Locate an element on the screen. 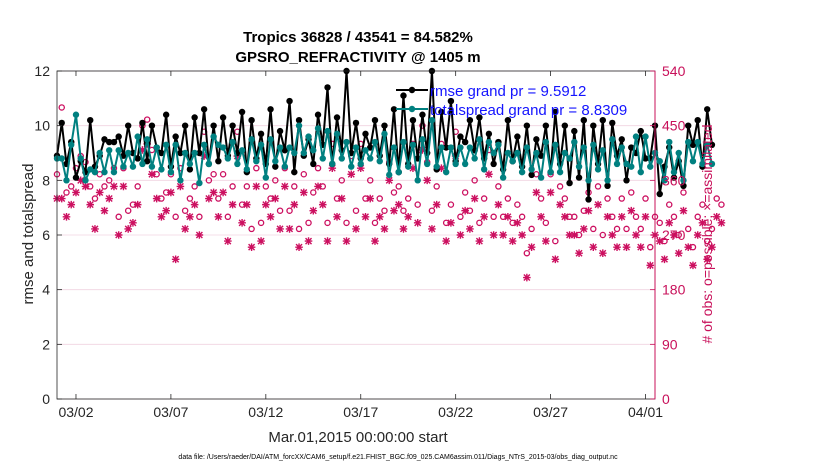 The image size is (830, 470). x-axis-label: Mar.01,2015 00:00:00 start is located at coordinates (358, 437).